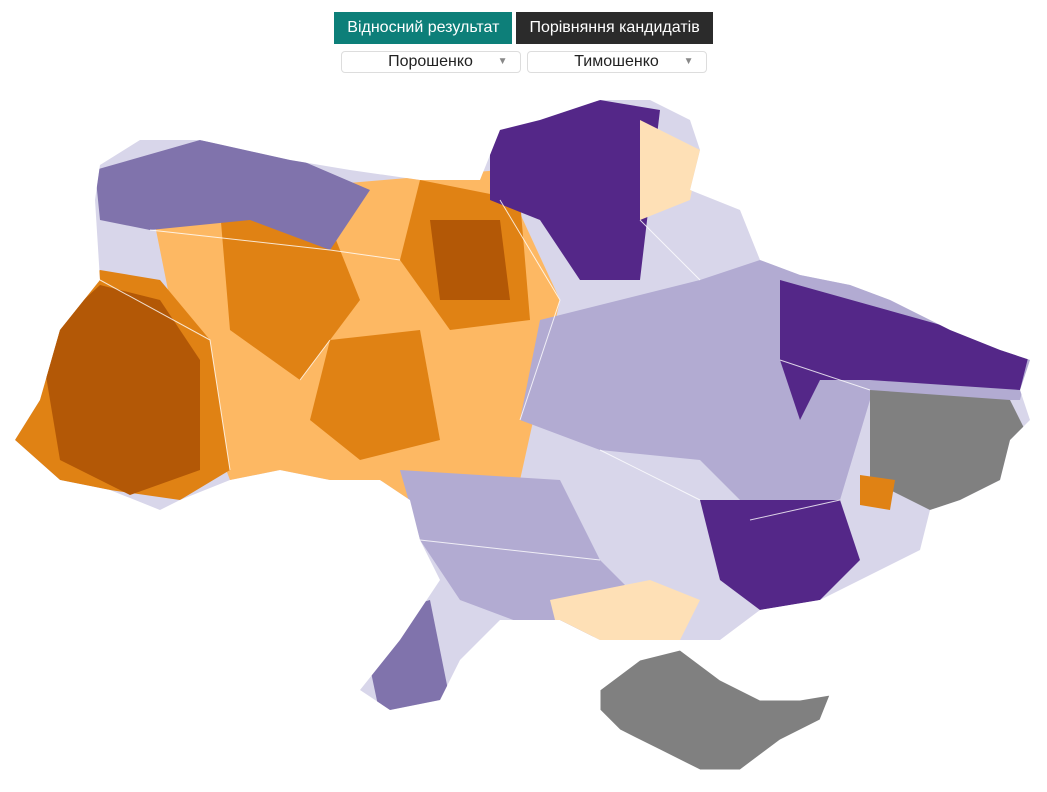 Image resolution: width=1047 pixels, height=792 pixels. I want to click on region-north-west, so click(232, 195).